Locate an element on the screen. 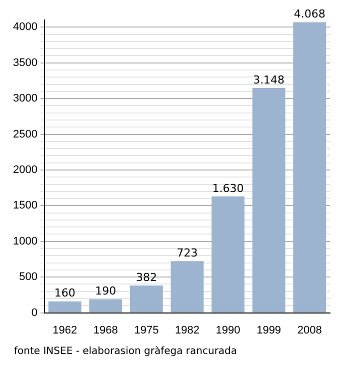 The width and height of the screenshot is (350, 373). x-tick-label: 1990 is located at coordinates (228, 330).